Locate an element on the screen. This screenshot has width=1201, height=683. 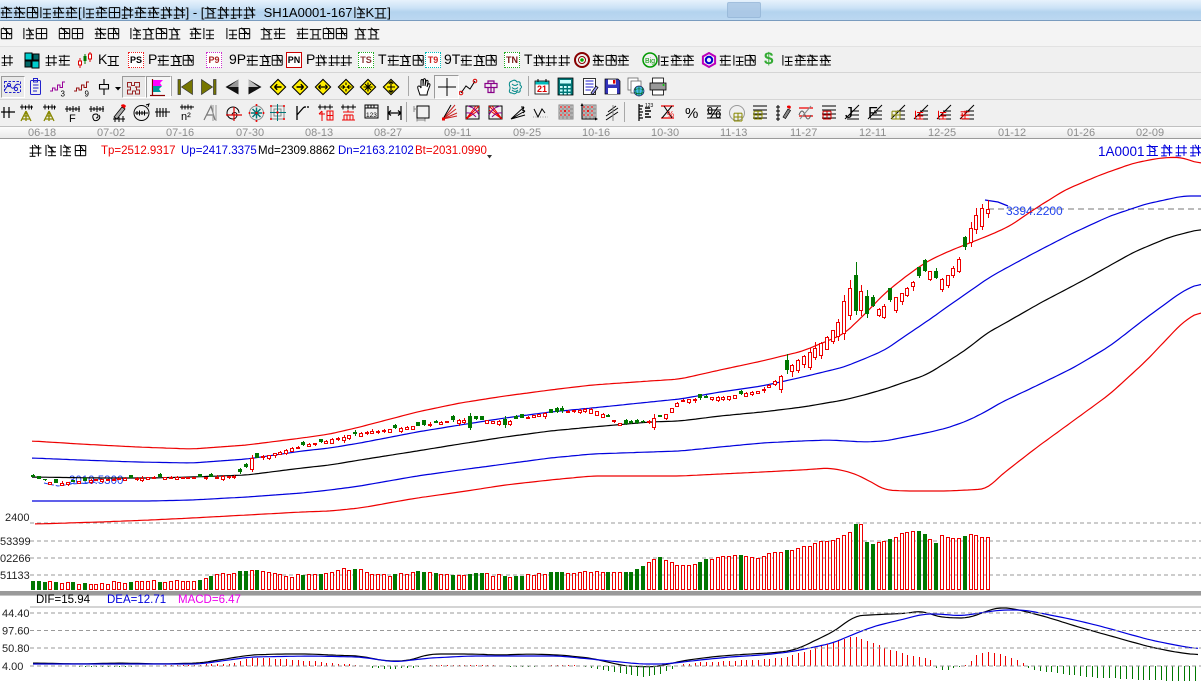
svg-text: DIF=15.94 is located at coordinates (63, 600).